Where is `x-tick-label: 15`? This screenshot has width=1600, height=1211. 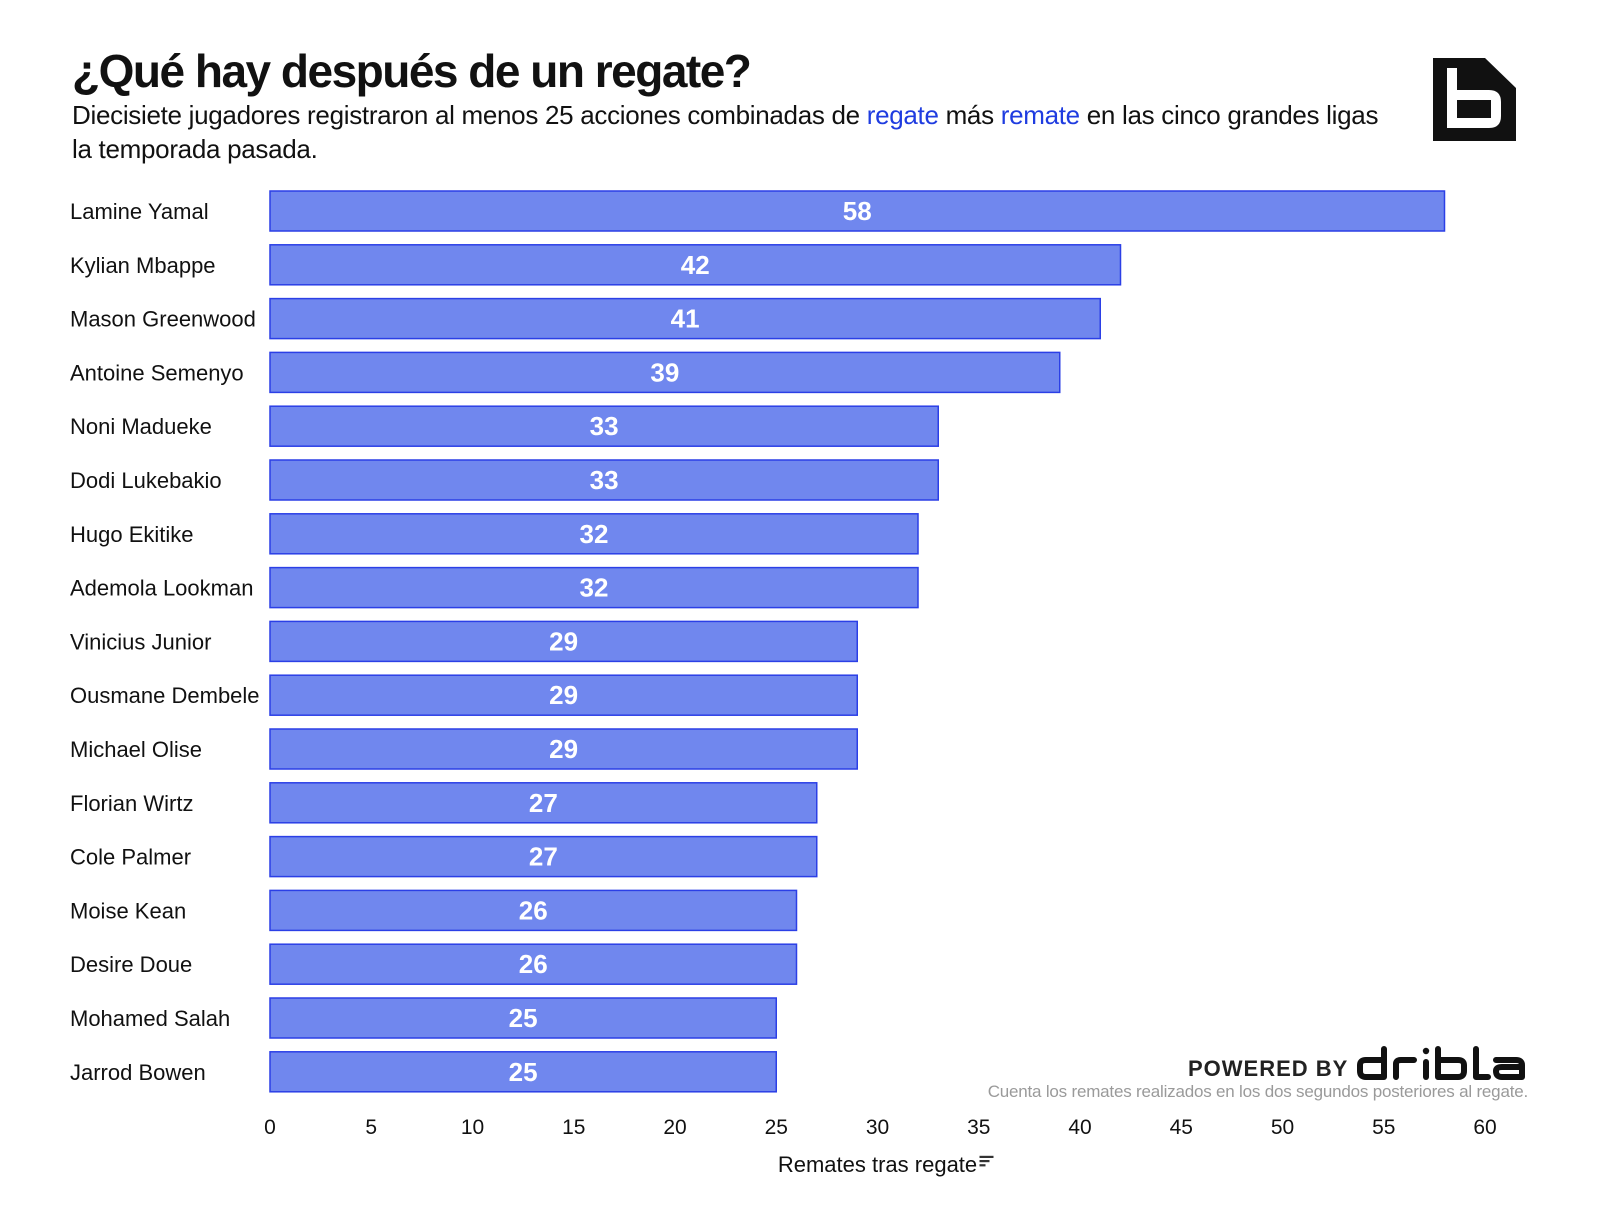
x-tick-label: 15 is located at coordinates (573, 1127).